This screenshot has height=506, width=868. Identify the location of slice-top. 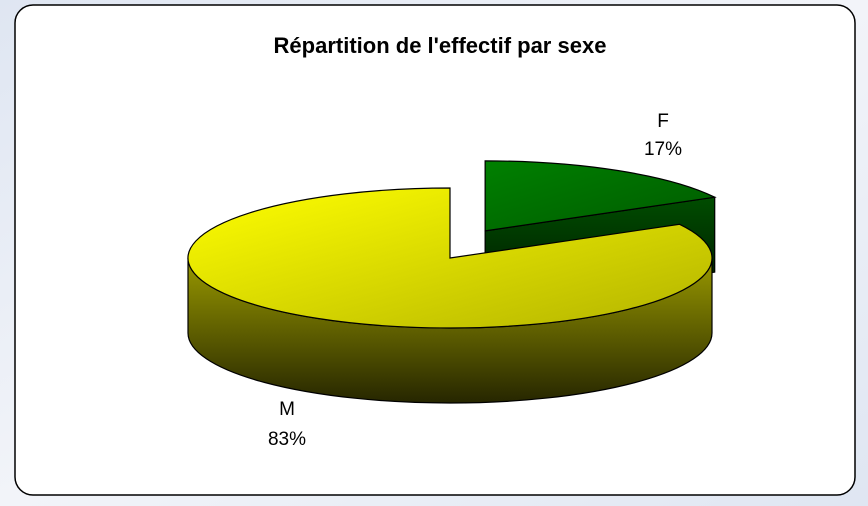
(600, 196).